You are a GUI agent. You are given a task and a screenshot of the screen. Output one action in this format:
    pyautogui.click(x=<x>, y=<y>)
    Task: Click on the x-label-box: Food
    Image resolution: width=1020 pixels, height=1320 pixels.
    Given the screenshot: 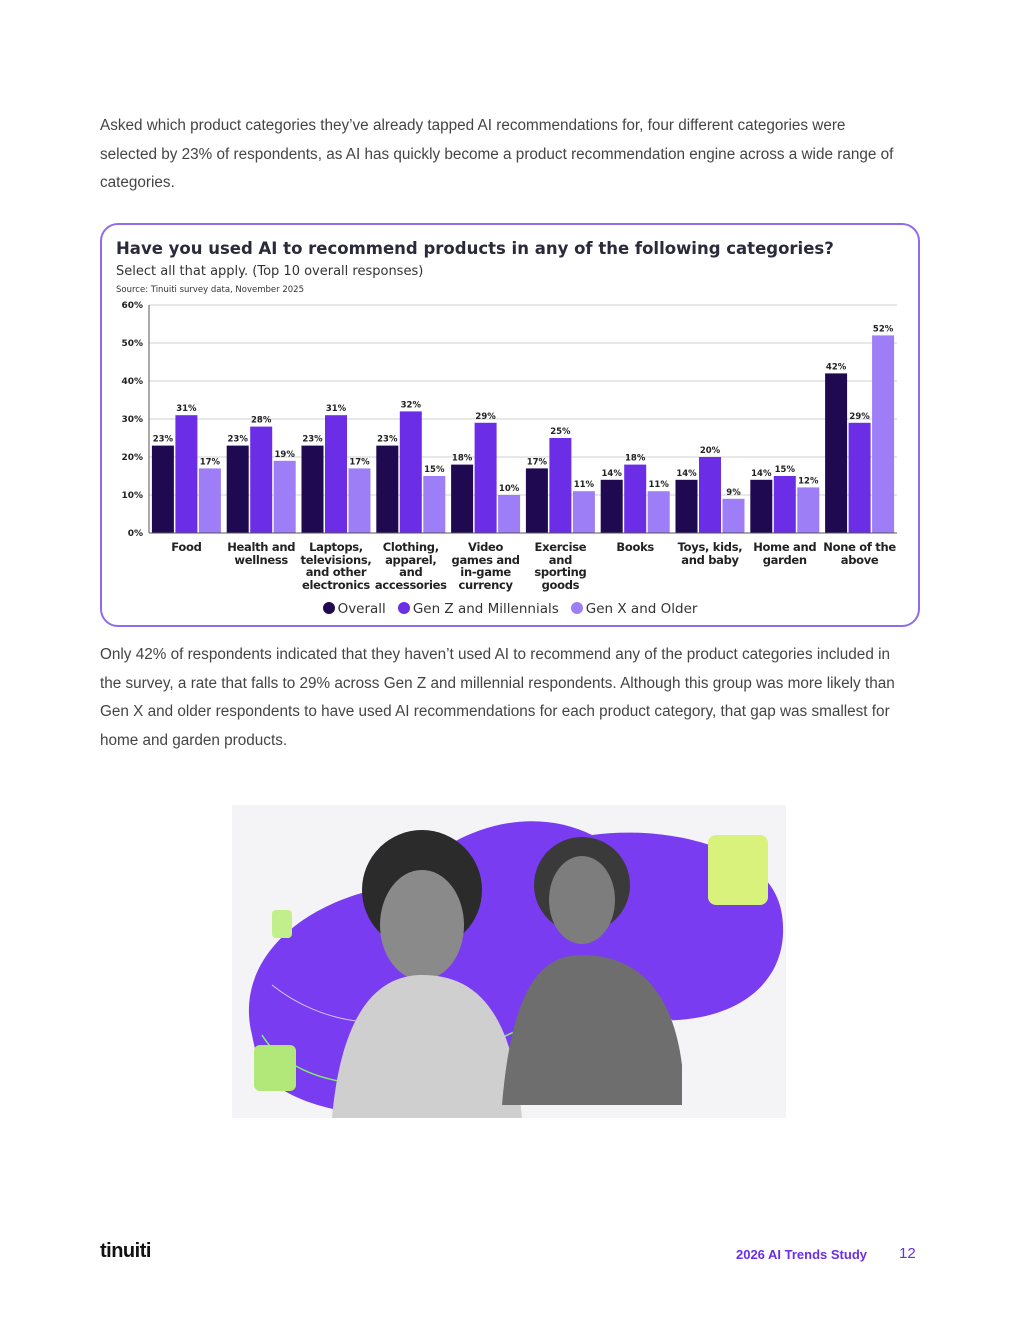 What is the action you would take?
    pyautogui.click(x=186, y=547)
    